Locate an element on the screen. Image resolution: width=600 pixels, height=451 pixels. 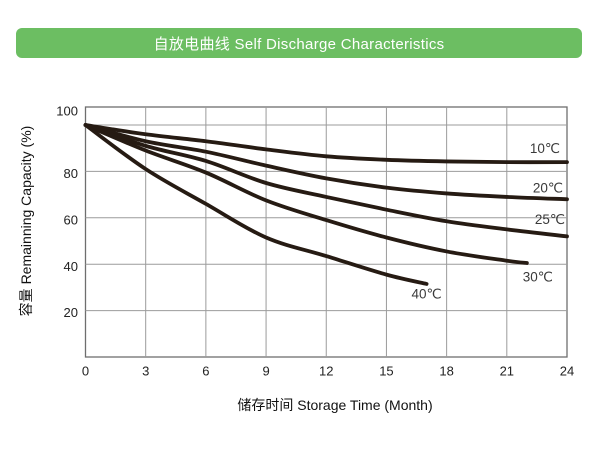
x-tick-label: 6 is located at coordinates (205, 371).